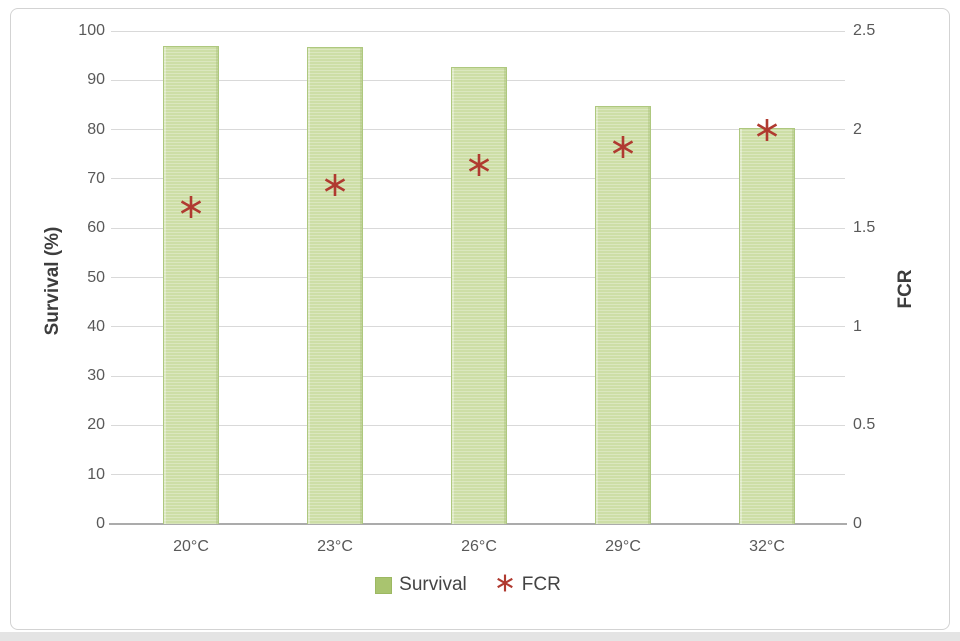 The image size is (960, 641). Describe the element at coordinates (96, 277) in the screenshot. I see `y-axis-tick-label: 50` at that location.